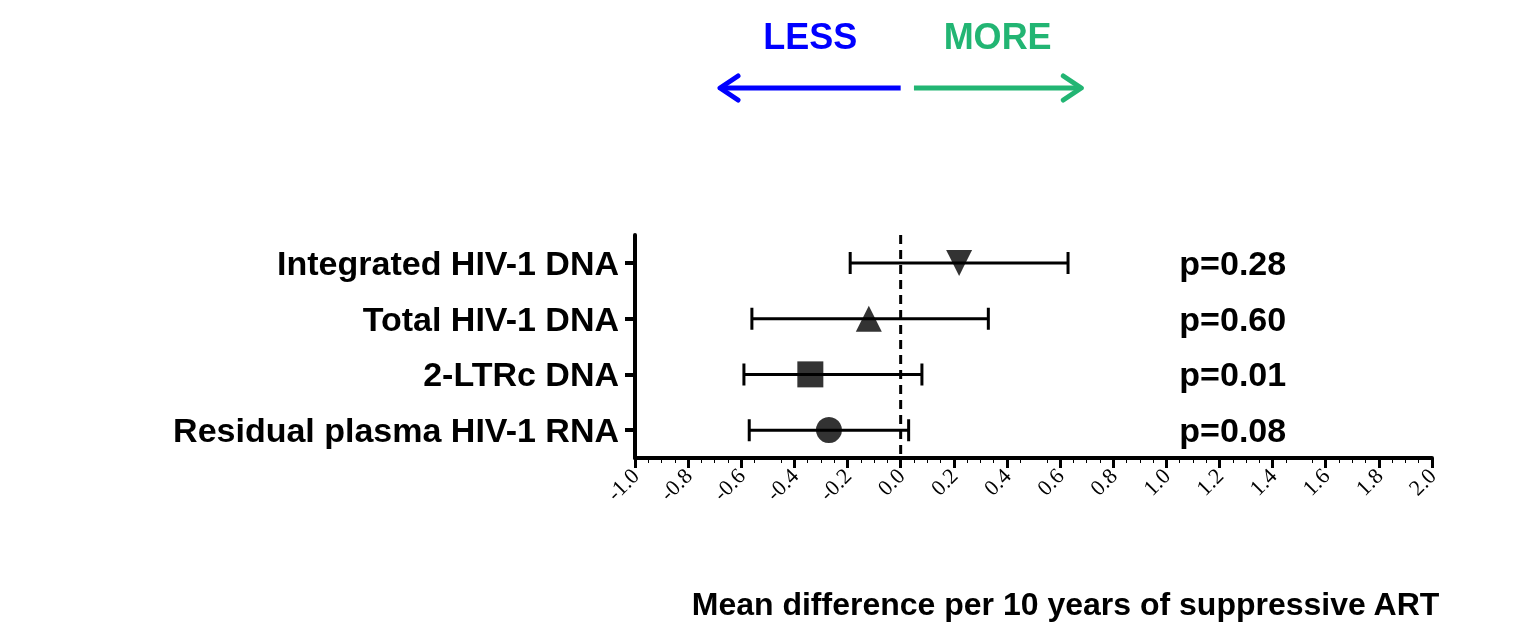 The height and width of the screenshot is (636, 1522). What do you see at coordinates (810, 36) in the screenshot?
I see `text: LESS` at bounding box center [810, 36].